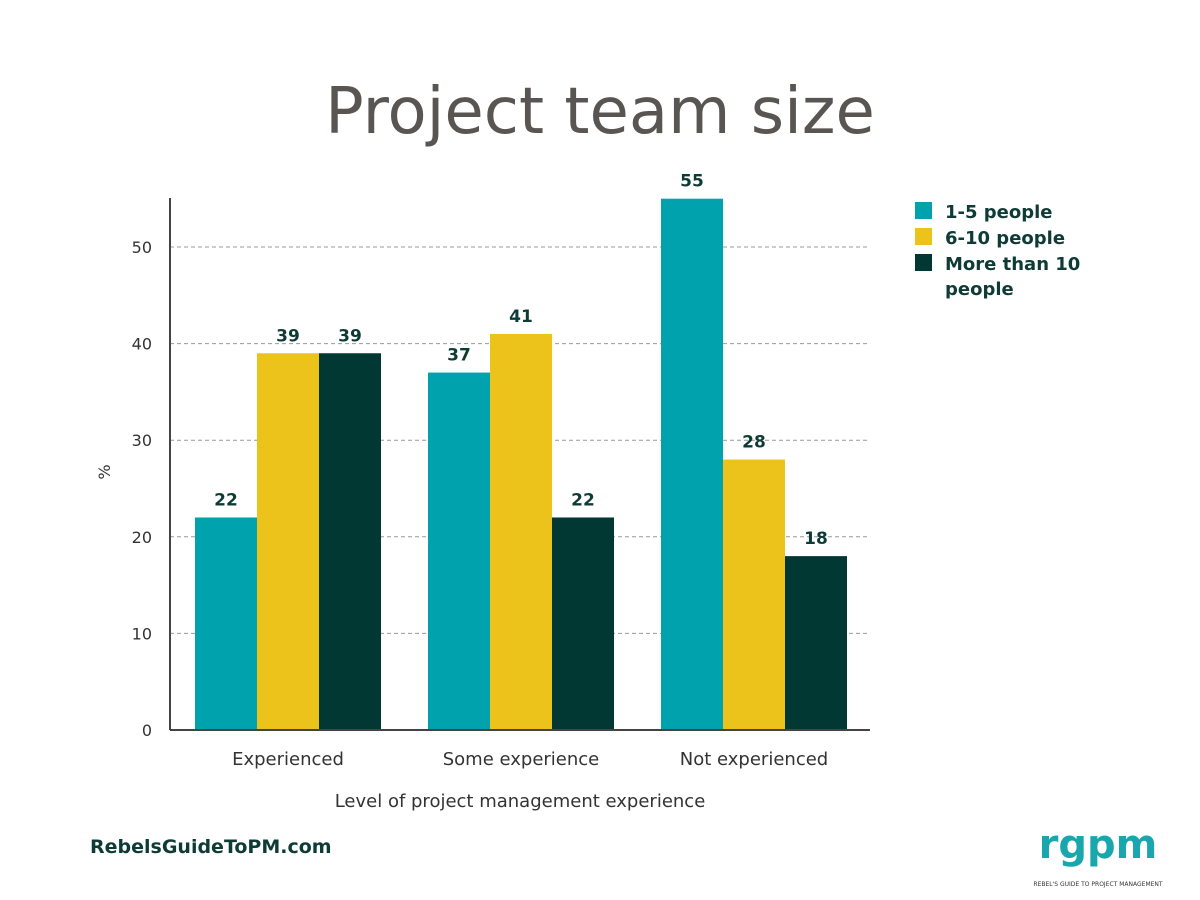 This screenshot has height=900, width=1200. What do you see at coordinates (1005, 238) in the screenshot?
I see `legend-label: 6-10 people` at bounding box center [1005, 238].